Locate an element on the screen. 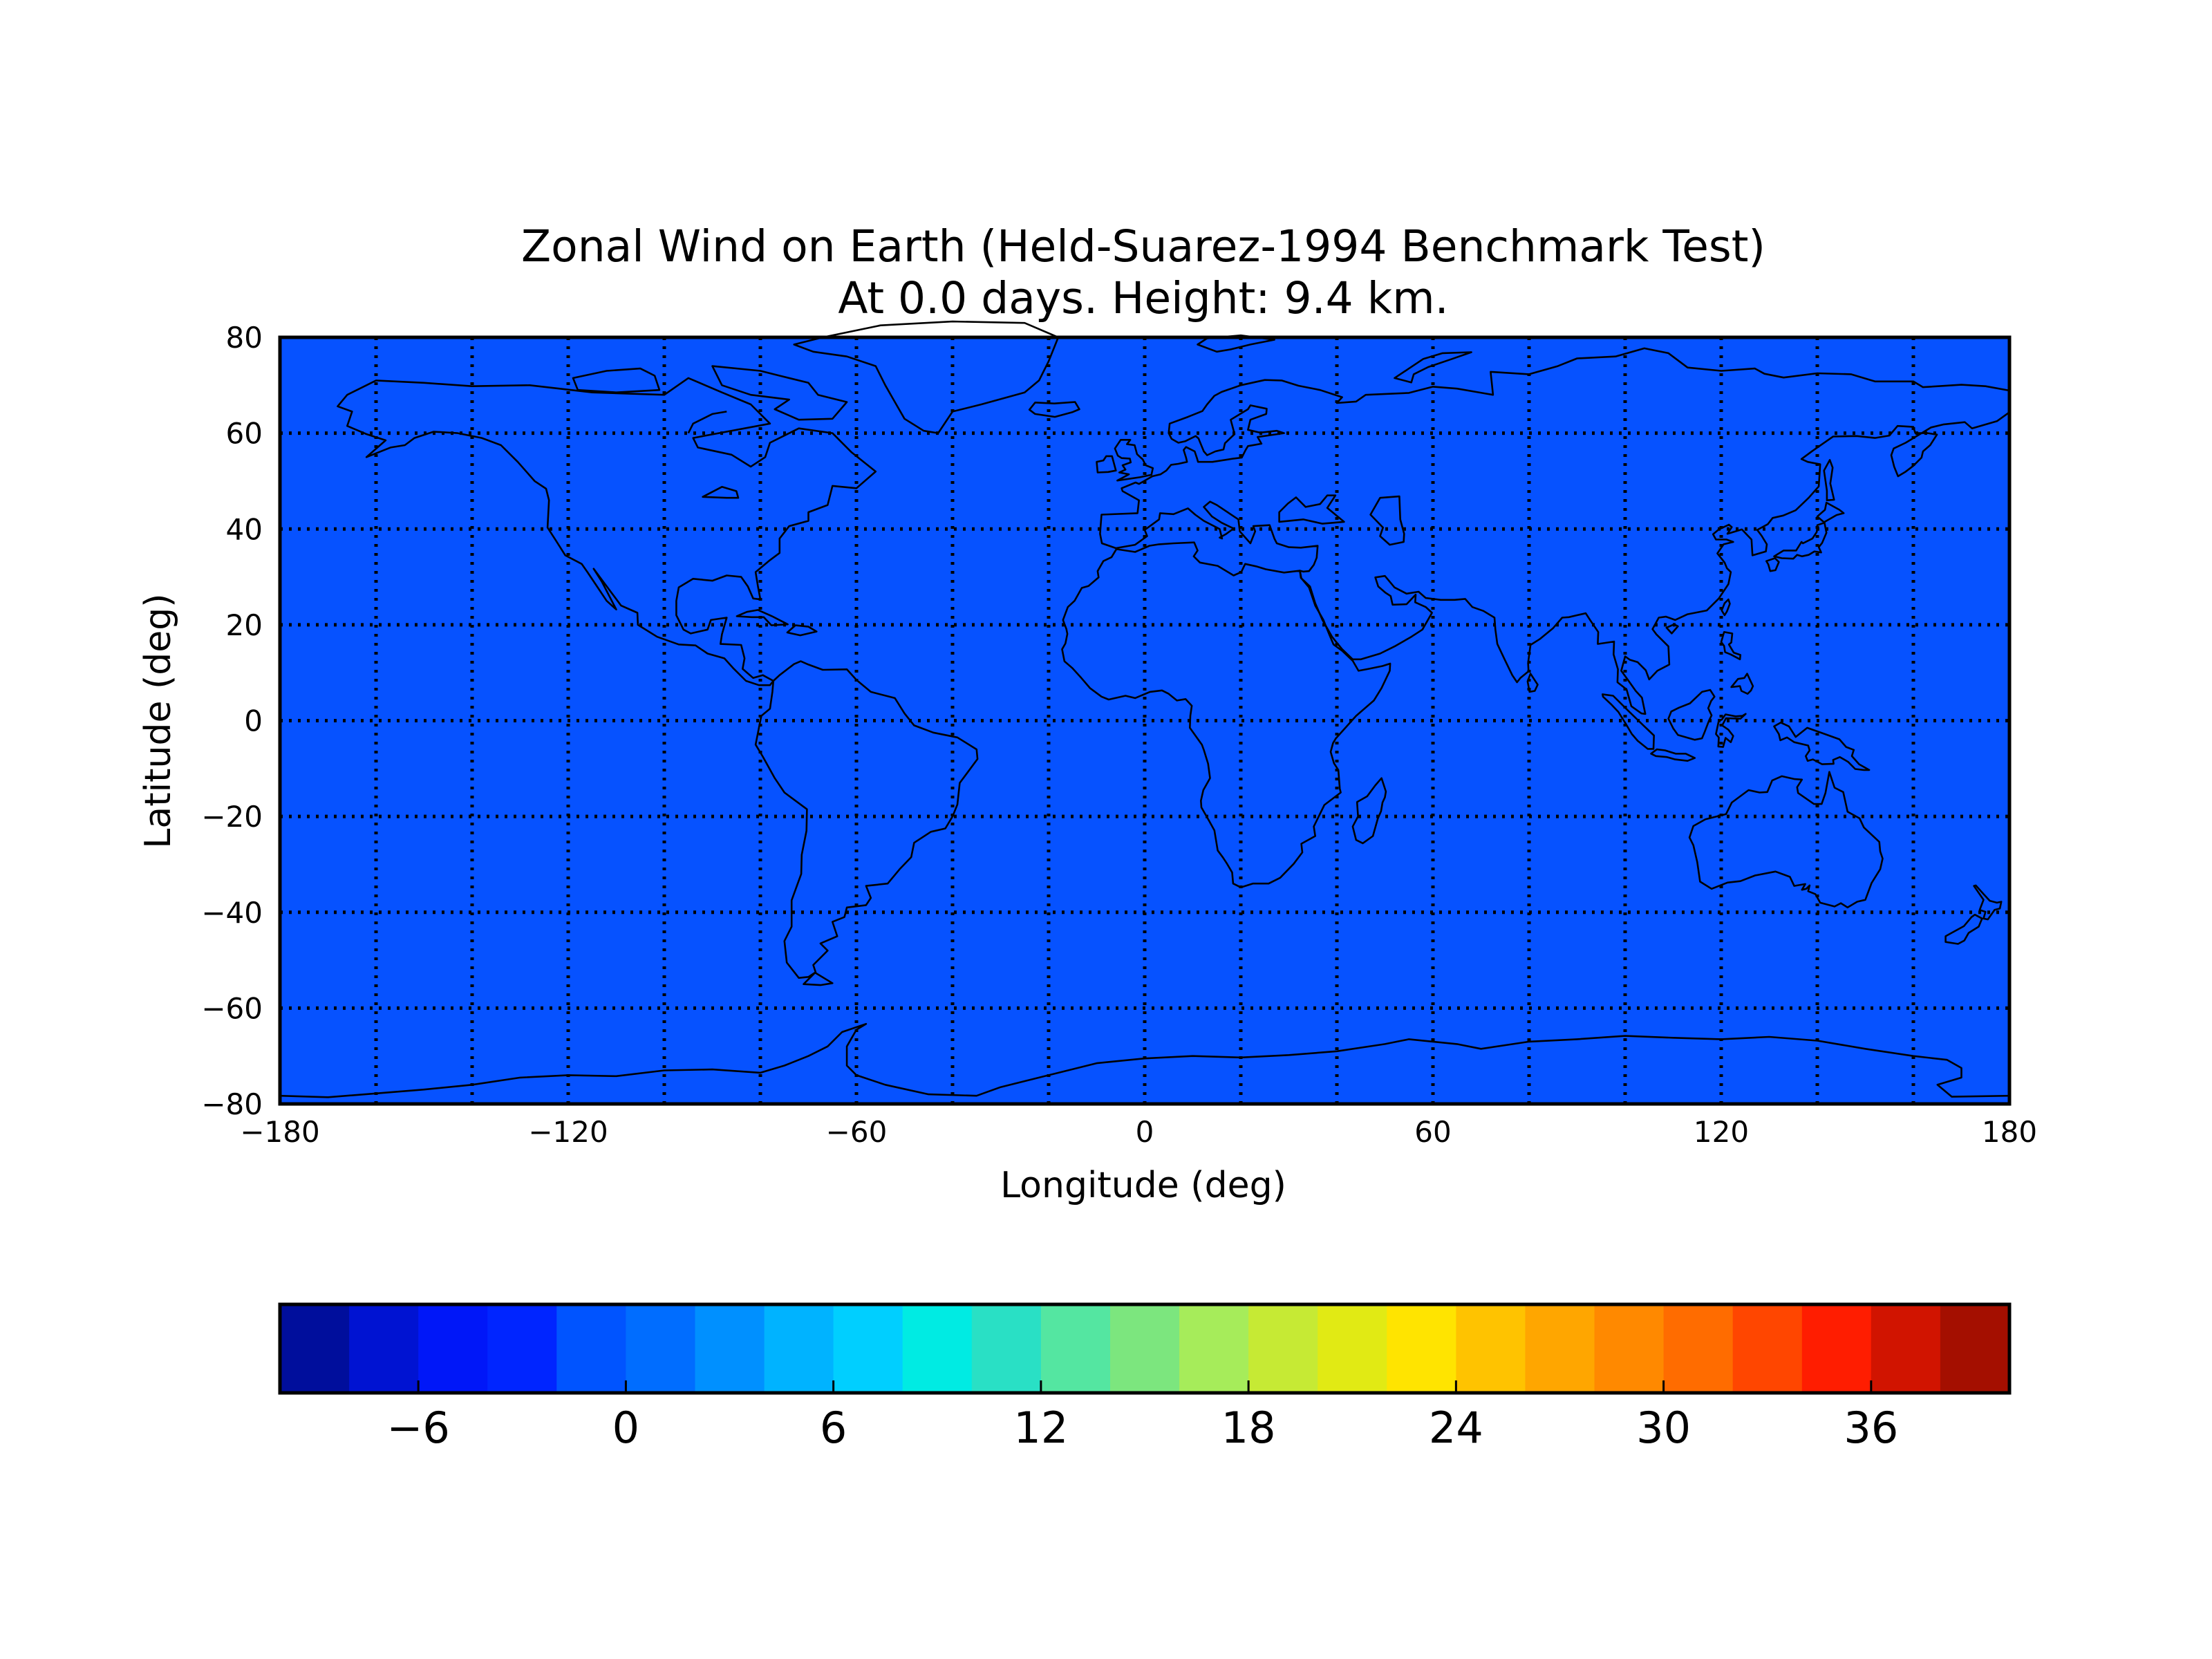  coast-japan-honshu is located at coordinates (1801, 540).